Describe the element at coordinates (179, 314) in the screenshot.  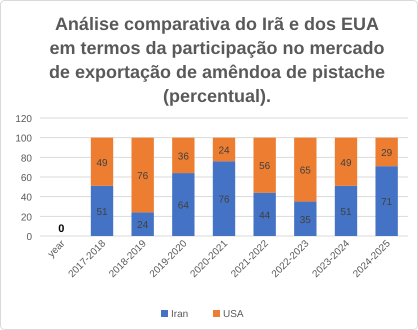
I see `legend-label: Iran` at that location.